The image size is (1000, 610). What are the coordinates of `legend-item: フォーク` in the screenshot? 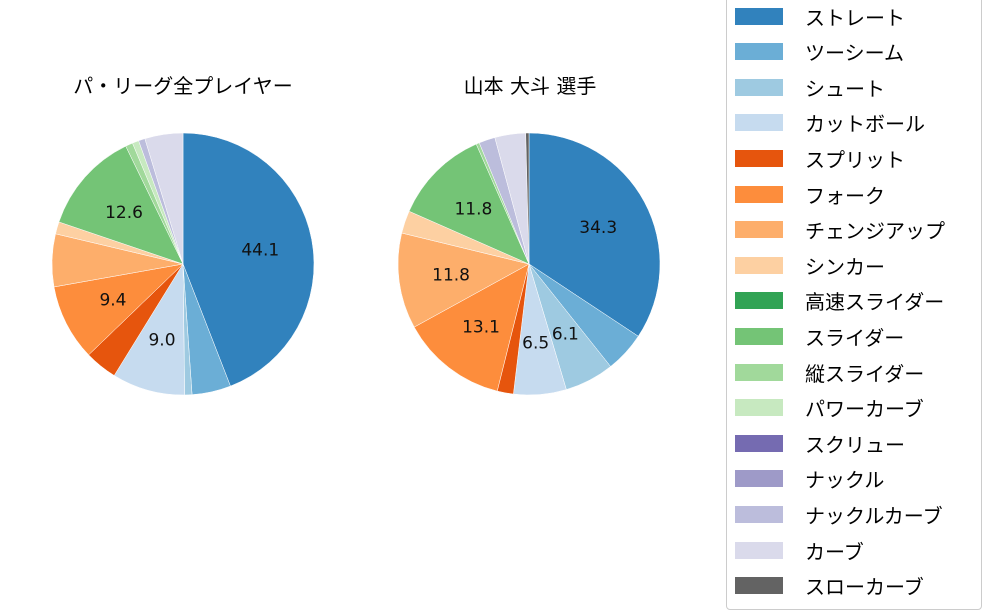 It's located at (810, 194).